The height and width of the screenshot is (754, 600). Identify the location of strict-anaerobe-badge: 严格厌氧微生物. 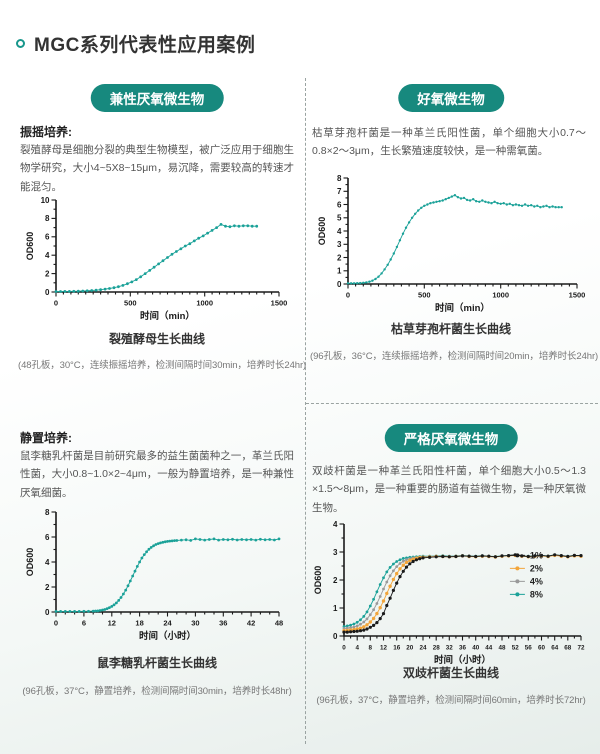
(451, 438).